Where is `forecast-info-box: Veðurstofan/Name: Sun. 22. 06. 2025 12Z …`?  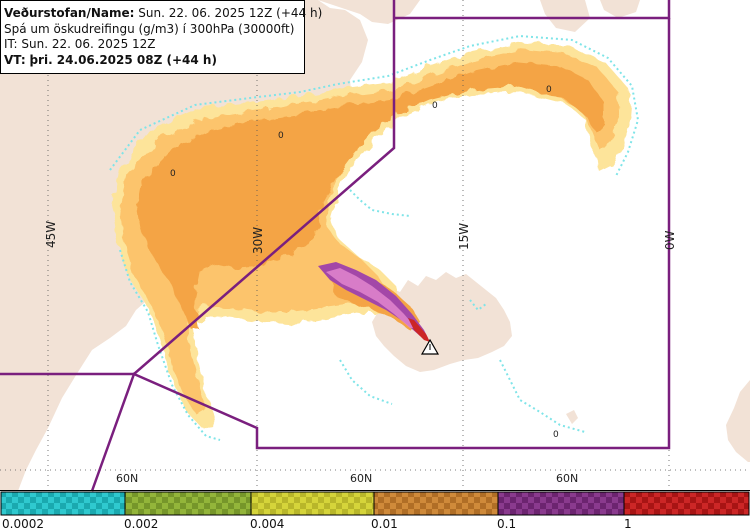 forecast-info-box: Veðurstofan/Name: Sun. 22. 06. 2025 12Z … is located at coordinates (161, 37).